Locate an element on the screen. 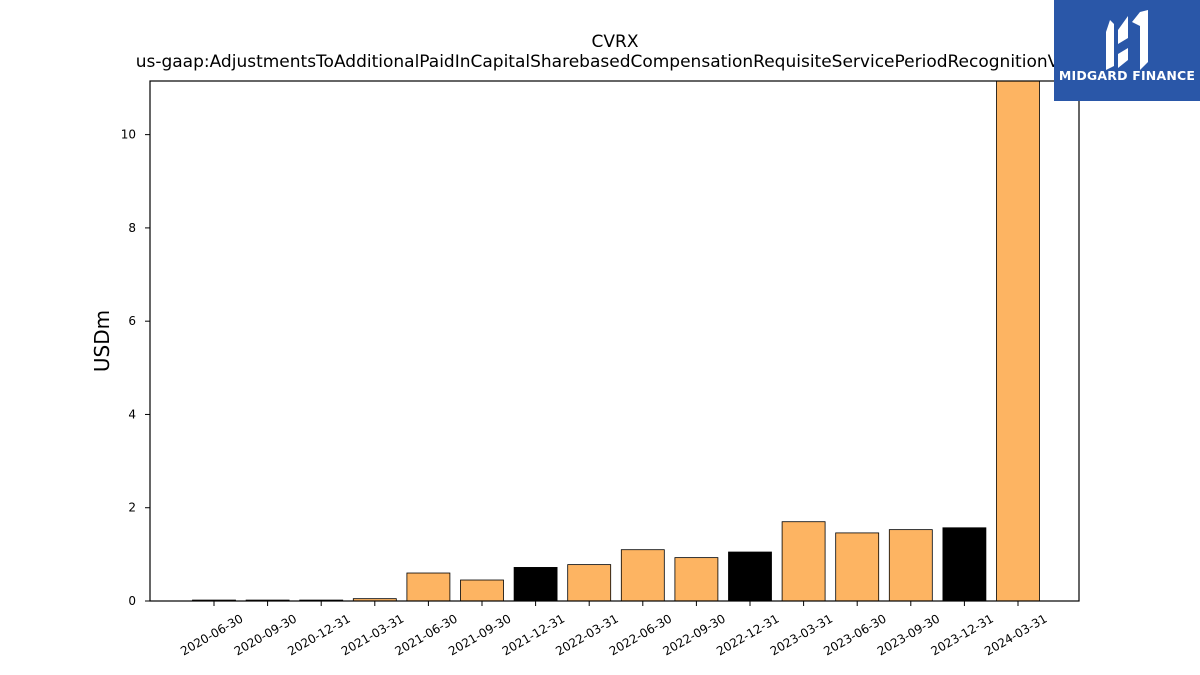 Image resolution: width=1200 pixels, height=675 pixels. midgard-logo-icon is located at coordinates (1127, 40).